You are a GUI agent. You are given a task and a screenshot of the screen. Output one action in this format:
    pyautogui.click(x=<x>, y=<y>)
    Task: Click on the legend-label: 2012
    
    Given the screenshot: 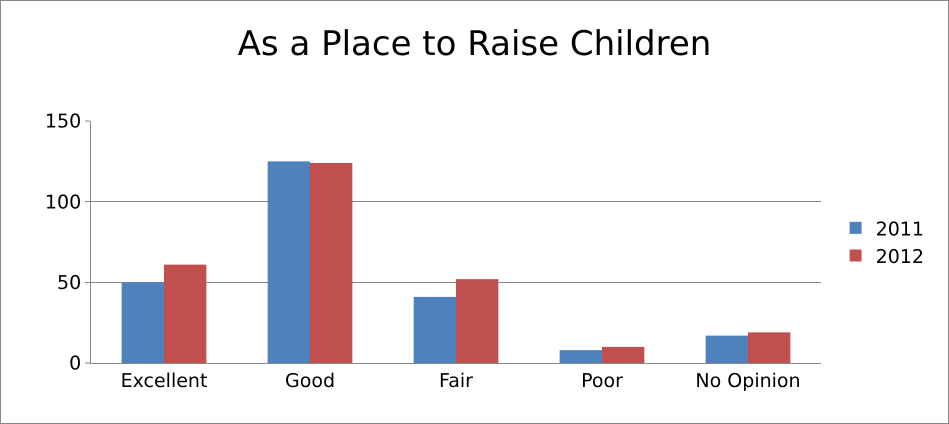 What is the action you would take?
    pyautogui.click(x=900, y=257)
    